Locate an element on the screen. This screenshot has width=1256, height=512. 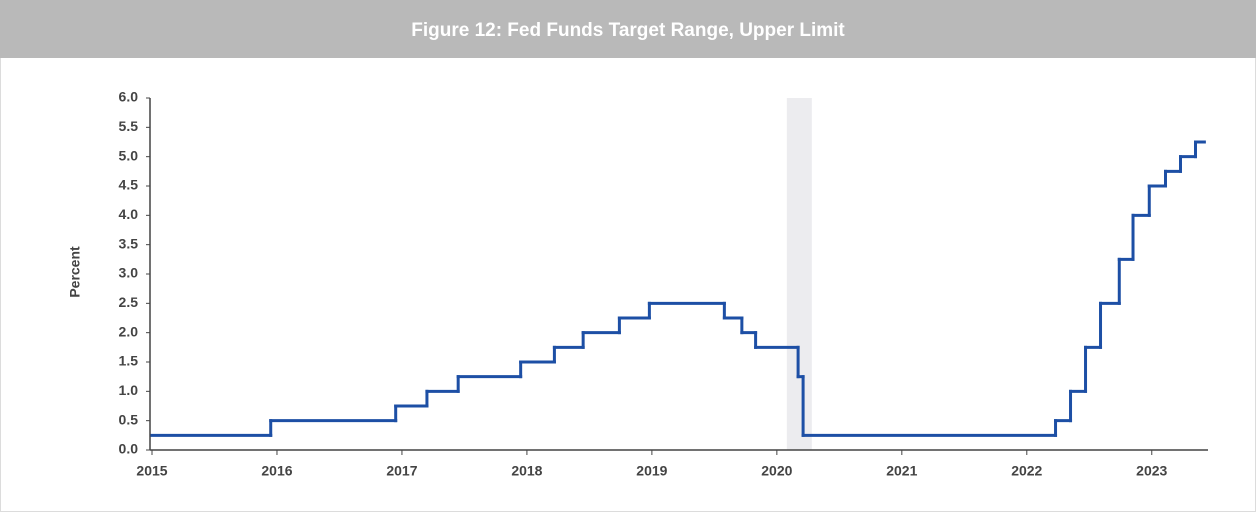
y-tick-label: 0.5 is located at coordinates (129, 419).